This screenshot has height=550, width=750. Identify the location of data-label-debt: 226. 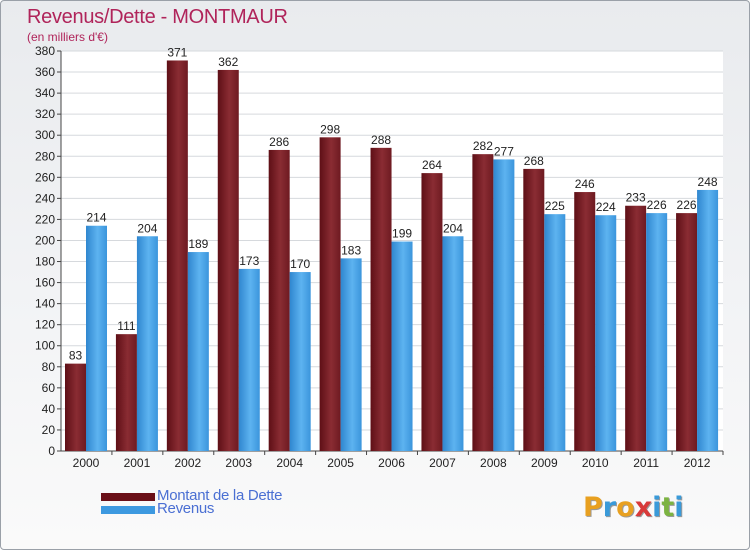
(687, 205).